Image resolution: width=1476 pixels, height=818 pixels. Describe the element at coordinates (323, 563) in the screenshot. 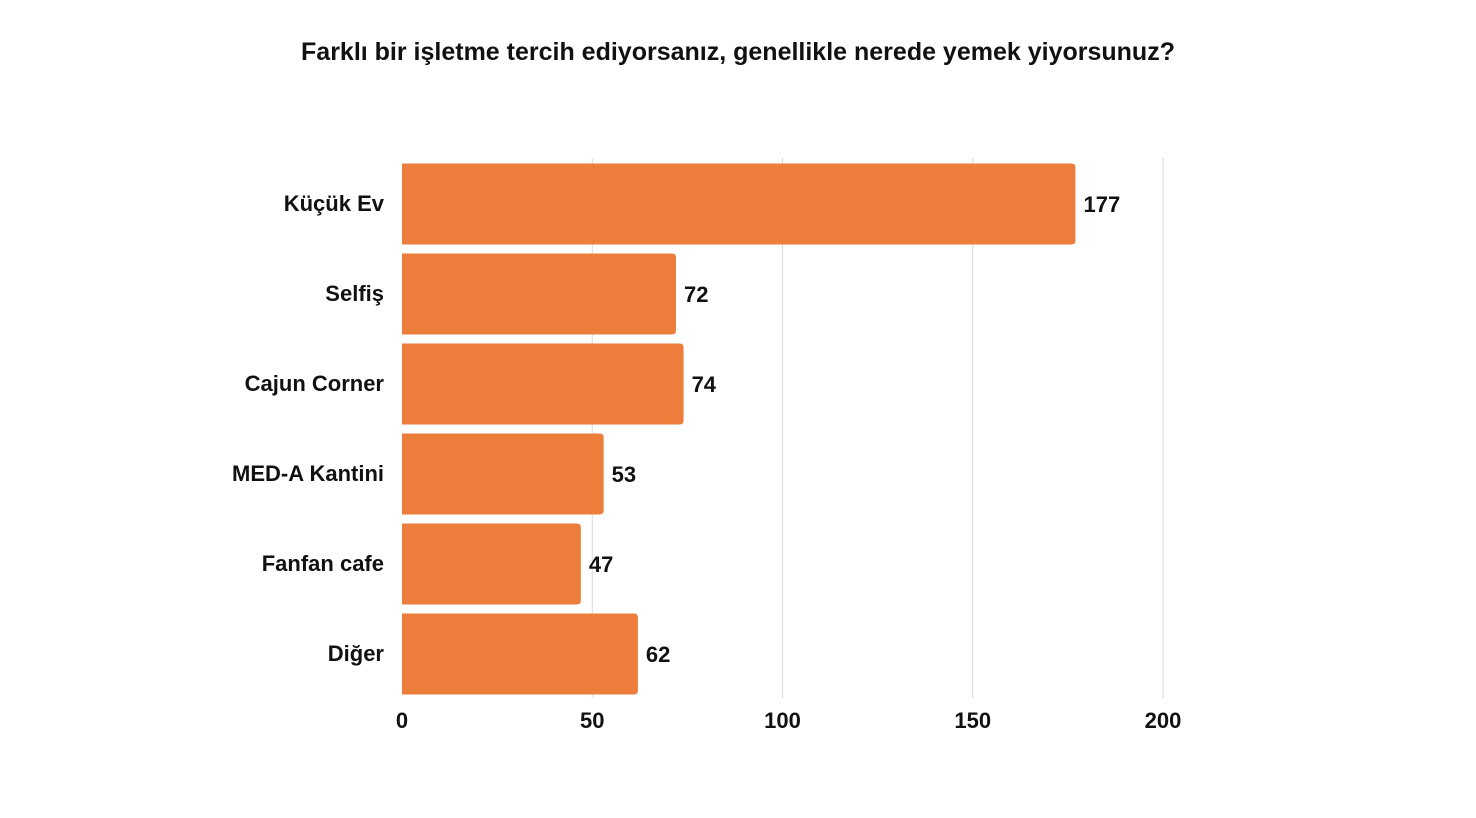

I see `category-label: Fanfan cafe` at that location.